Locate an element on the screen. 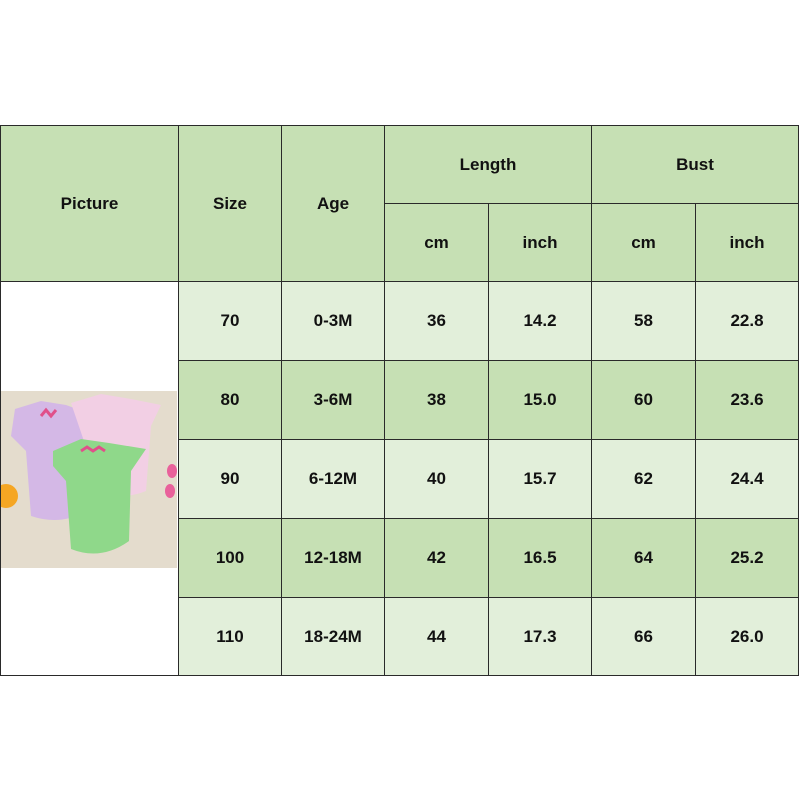 Image resolution: width=800 pixels, height=800 pixels. cell-age: 12-18M is located at coordinates (333, 558).